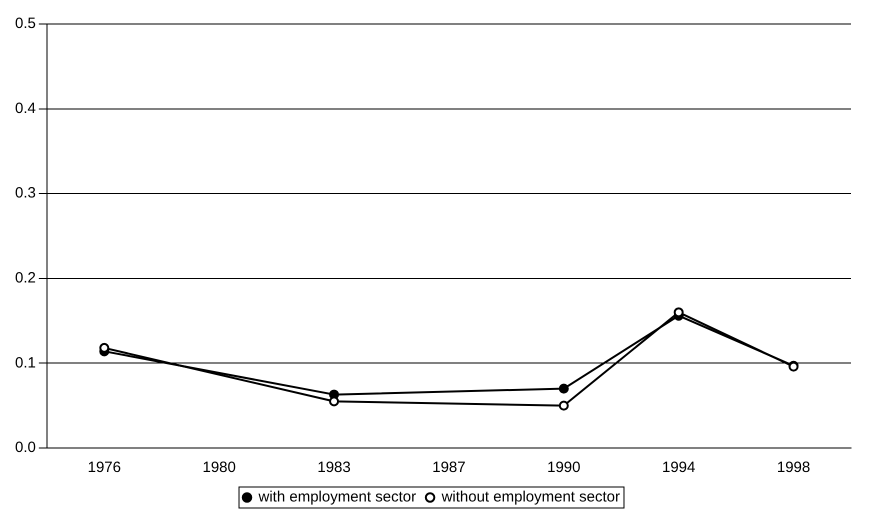  Describe the element at coordinates (334, 467) in the screenshot. I see `x-tick-label: 1983` at that location.